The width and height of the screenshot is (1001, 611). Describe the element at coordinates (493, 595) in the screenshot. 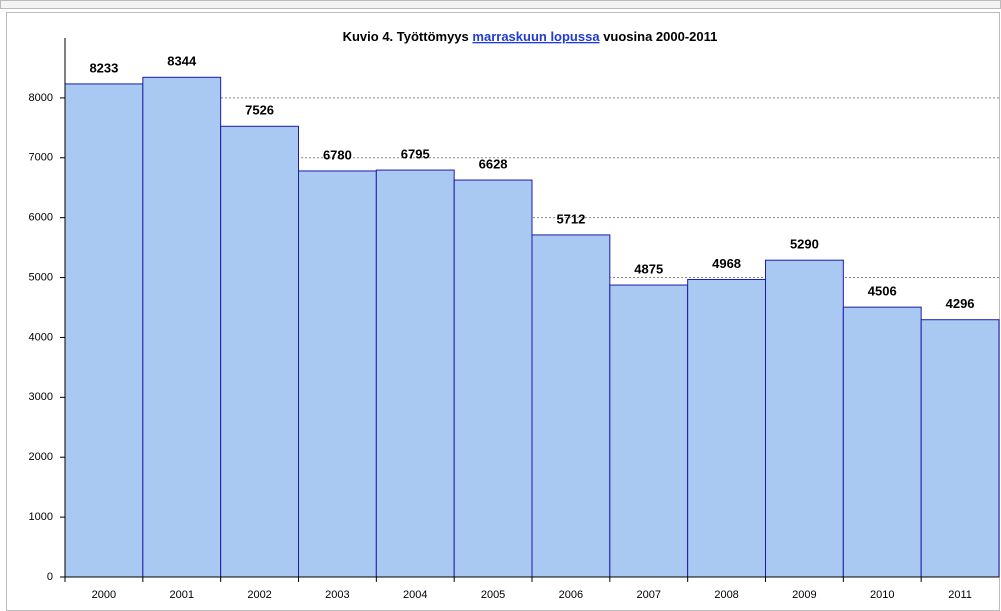

I see `x-tick-label: 2005` at that location.